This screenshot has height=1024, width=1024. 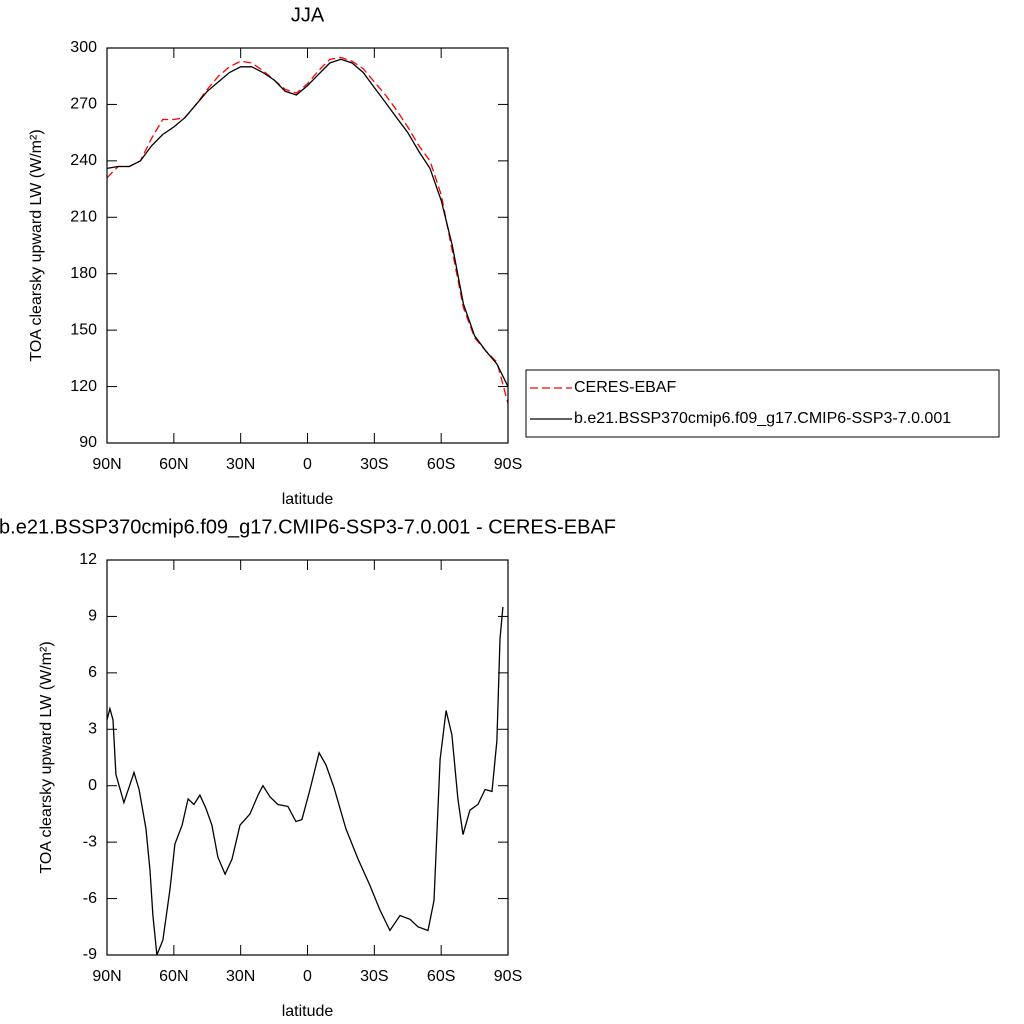 I want to click on y-tick-label: -9, so click(x=90, y=954).